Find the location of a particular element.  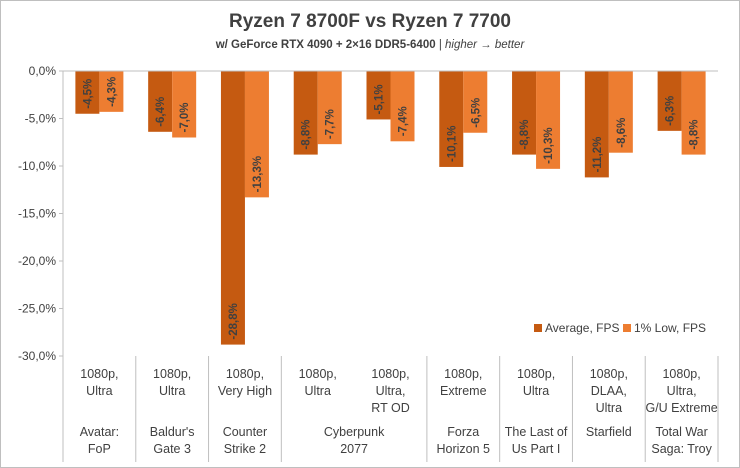

data-label: -6,5% is located at coordinates (476, 113).